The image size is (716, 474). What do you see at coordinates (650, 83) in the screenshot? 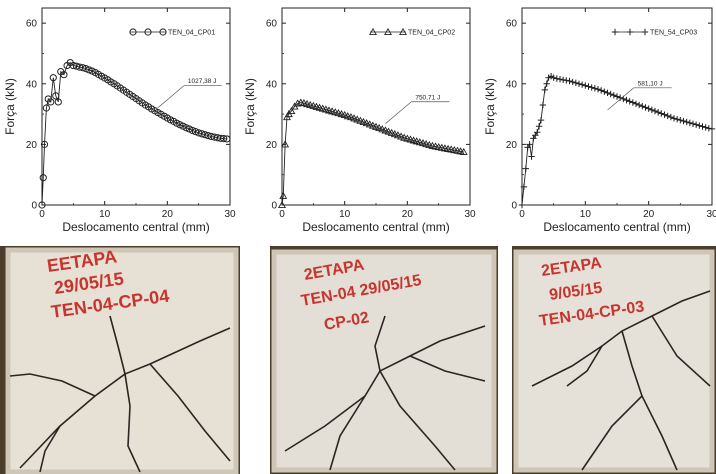
I see `energy-annotation: 581,10 J` at bounding box center [650, 83].